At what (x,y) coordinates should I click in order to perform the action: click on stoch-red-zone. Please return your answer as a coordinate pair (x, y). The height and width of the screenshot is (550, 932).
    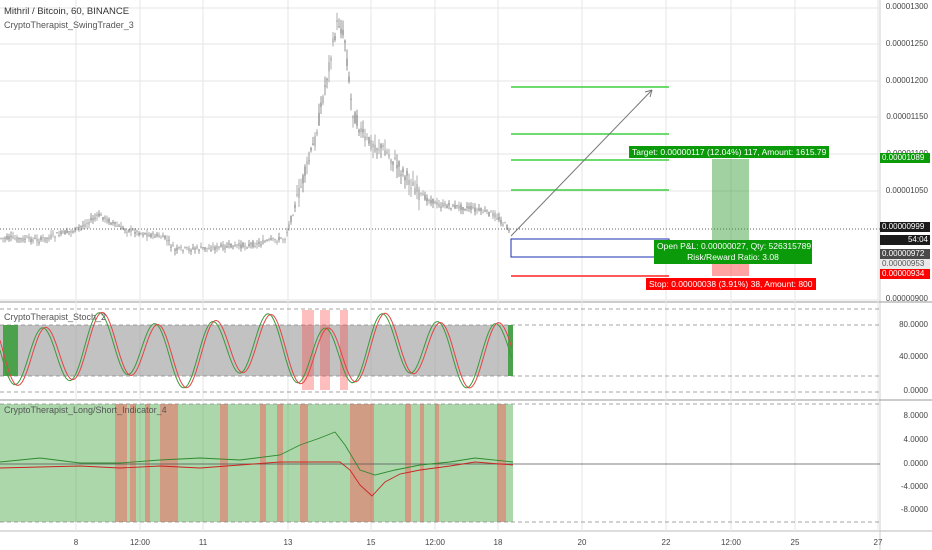
    Looking at the image, I should click on (344, 350).